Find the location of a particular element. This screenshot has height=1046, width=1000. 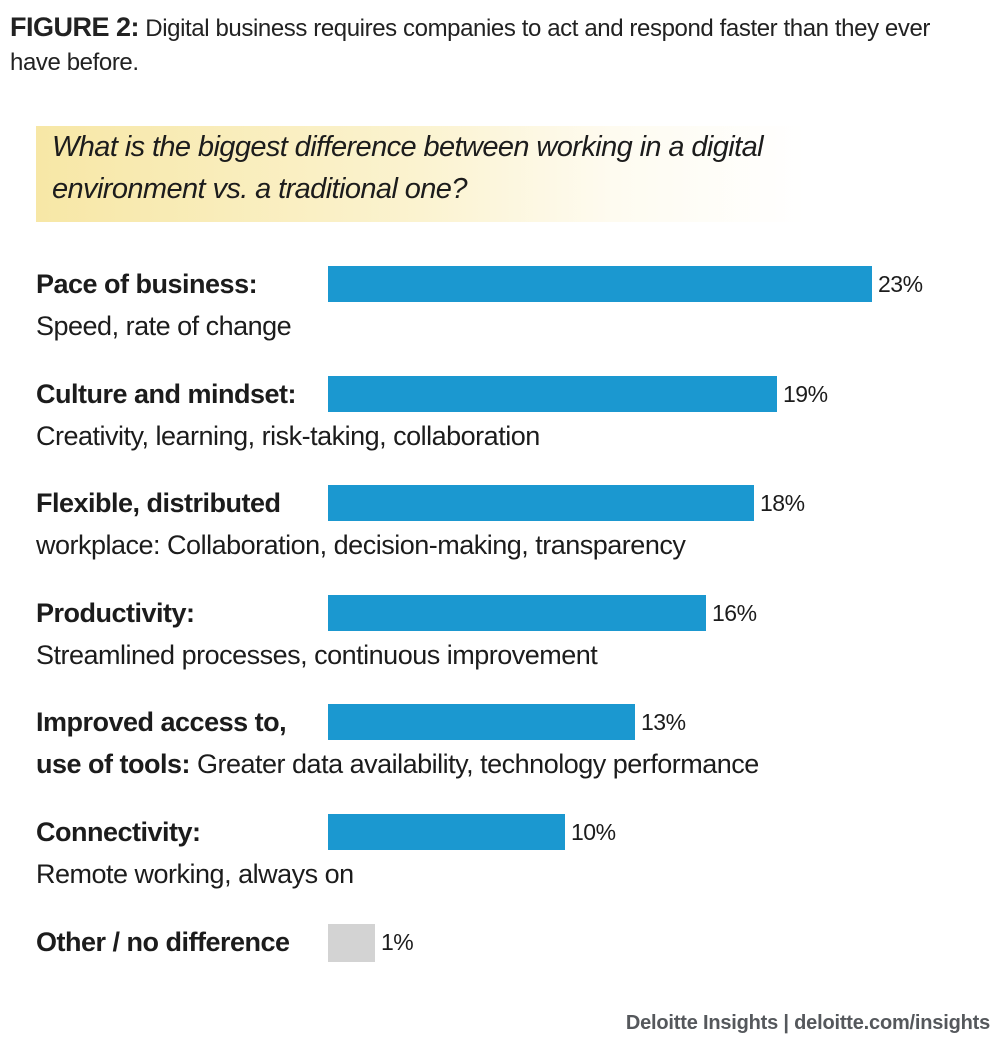

category-label: Culture and mindset: is located at coordinates (166, 394).